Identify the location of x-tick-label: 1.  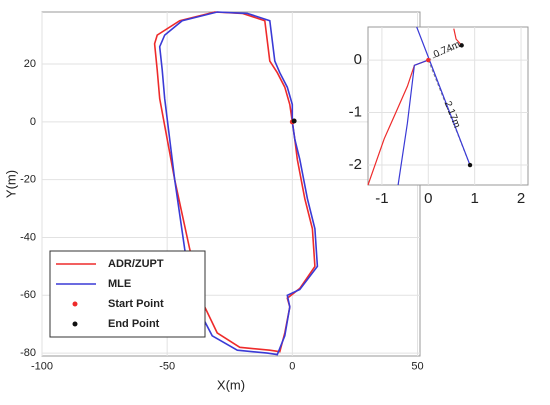
(474, 198).